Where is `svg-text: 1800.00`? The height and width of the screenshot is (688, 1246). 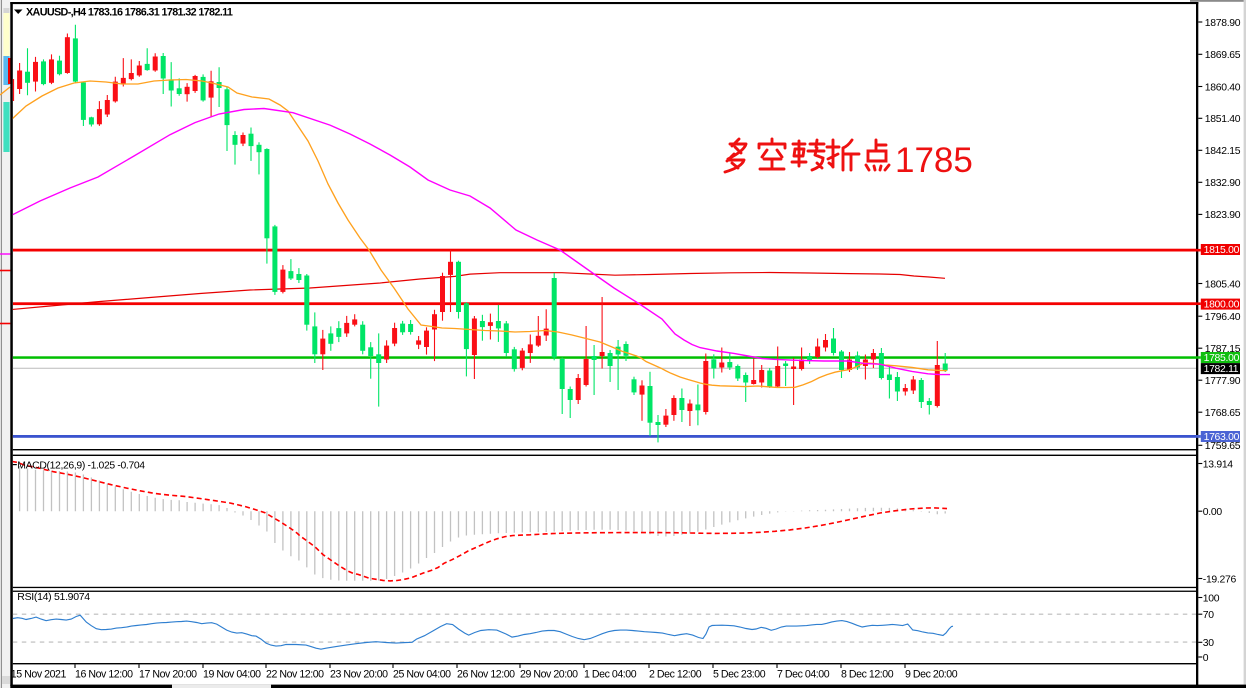 svg-text: 1800.00 is located at coordinates (1222, 305).